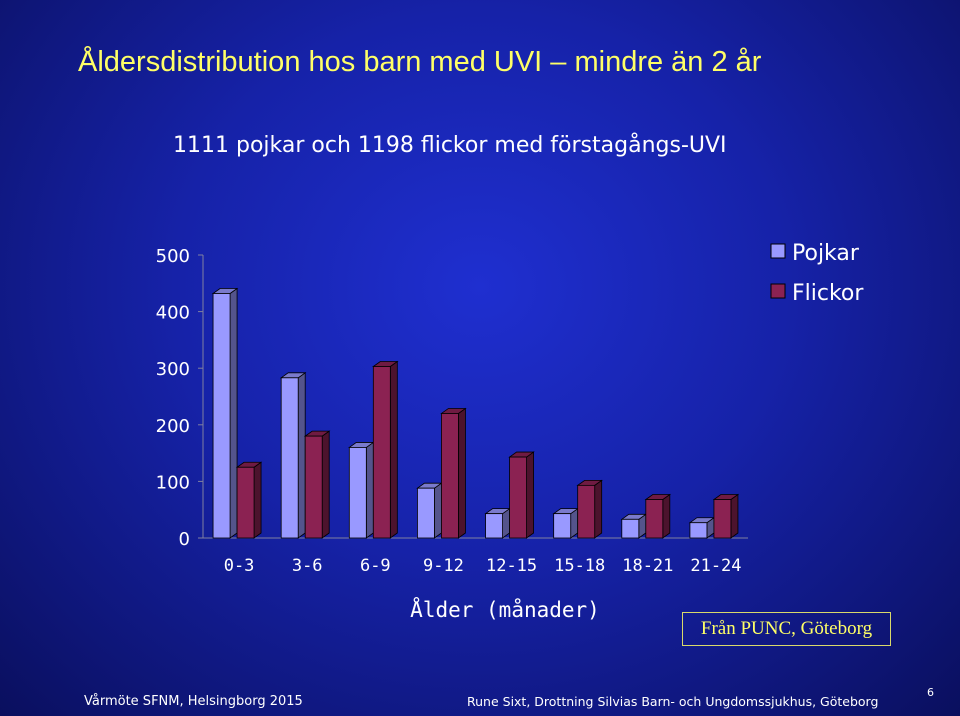 The image size is (960, 716). Describe the element at coordinates (786, 629) in the screenshot. I see `source-box: Från PUNC, Göteborg` at that location.